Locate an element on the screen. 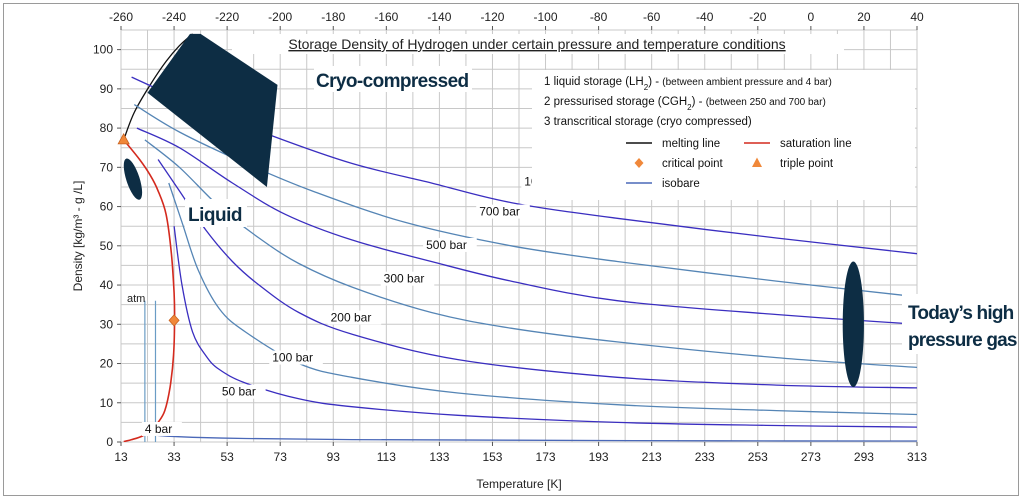  isobar-label: 200 bar is located at coordinates (351, 318).